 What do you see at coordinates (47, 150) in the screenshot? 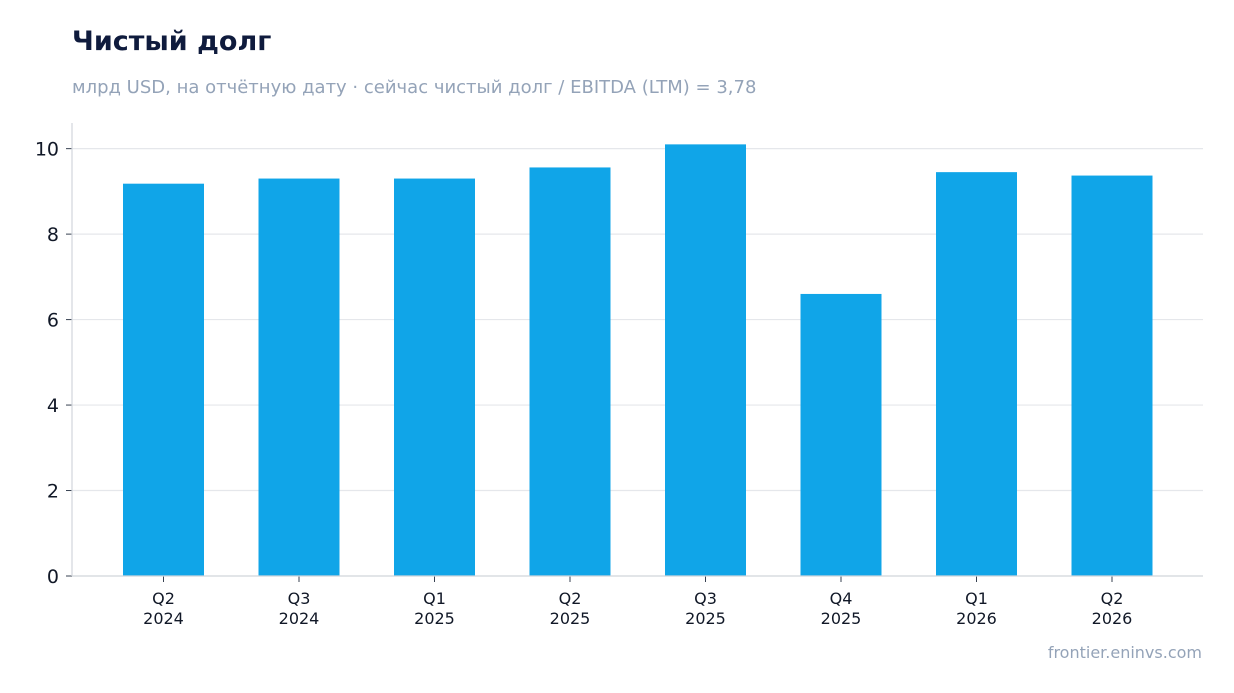
I see `y-tick-label: 10` at bounding box center [47, 150].